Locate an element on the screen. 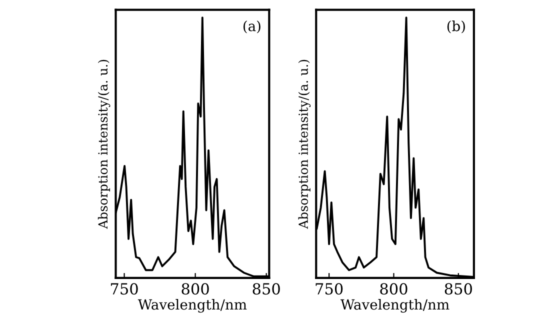 The image size is (546, 327). annotation: (b) is located at coordinates (456, 27).